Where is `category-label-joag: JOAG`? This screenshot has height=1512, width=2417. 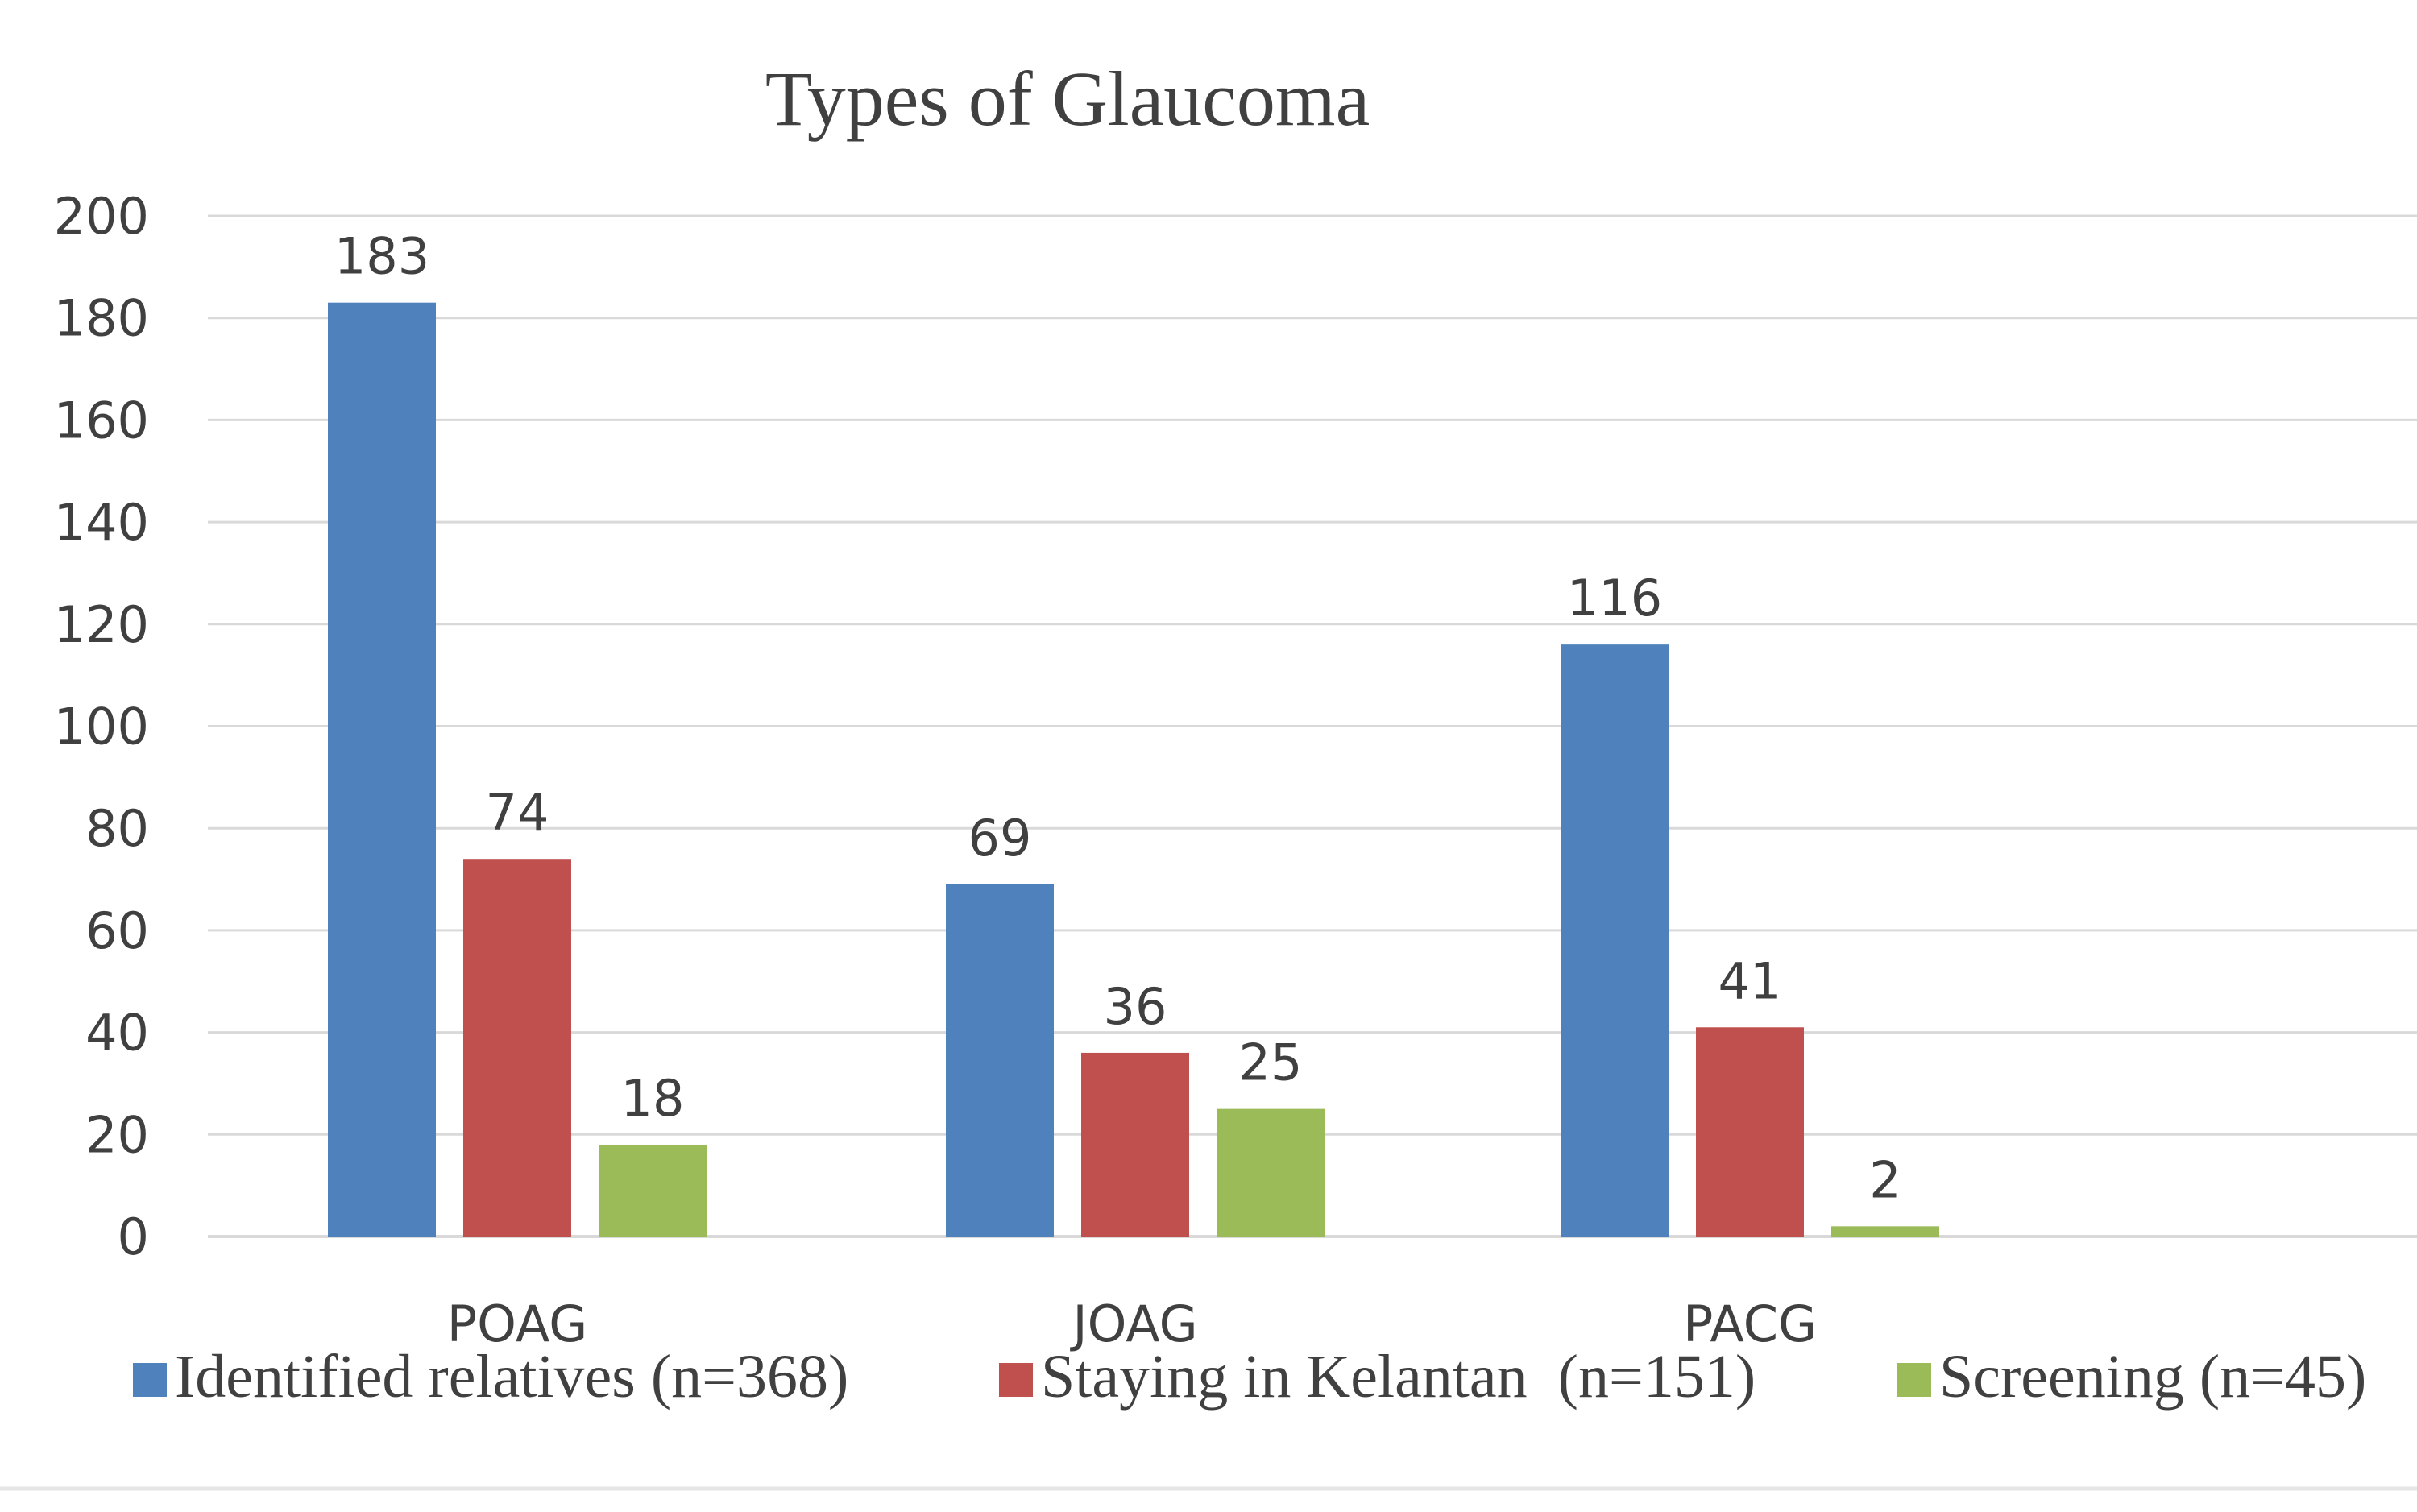
category-label-joag: JOAG is located at coordinates (1133, 1324).